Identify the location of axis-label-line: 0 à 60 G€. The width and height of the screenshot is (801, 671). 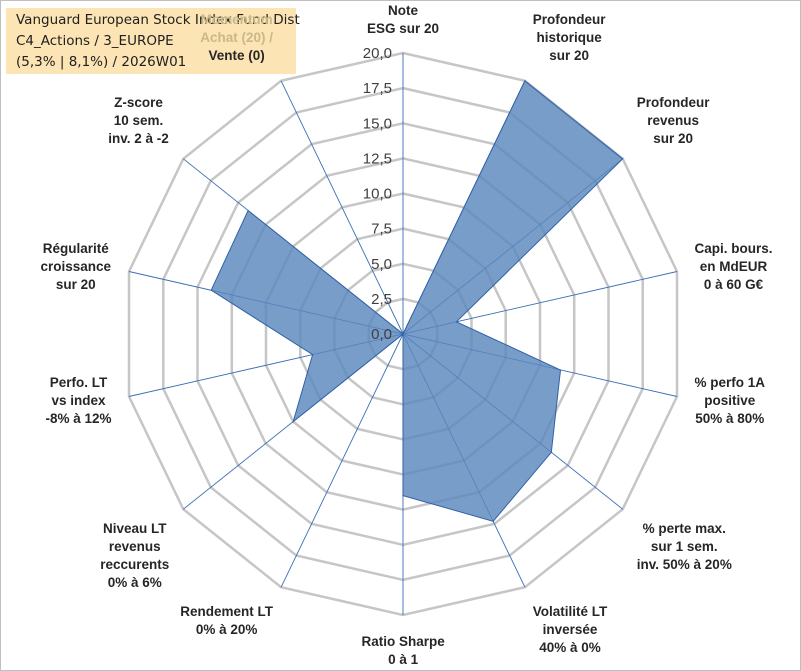
(733, 285).